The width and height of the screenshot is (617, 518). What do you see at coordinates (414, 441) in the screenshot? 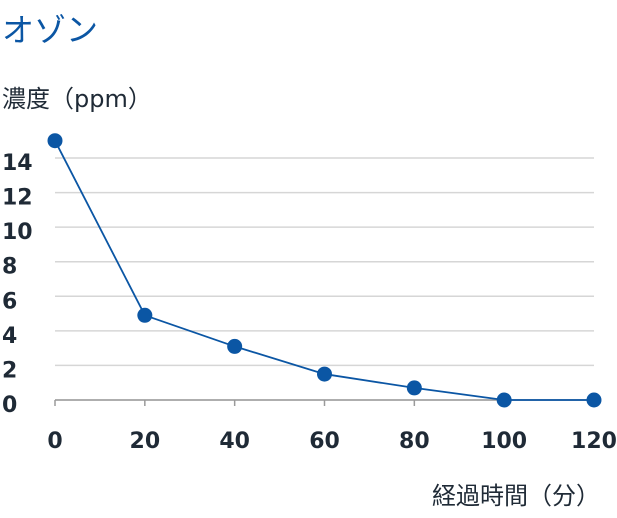
I see `x-tick-label: 80` at bounding box center [414, 441].